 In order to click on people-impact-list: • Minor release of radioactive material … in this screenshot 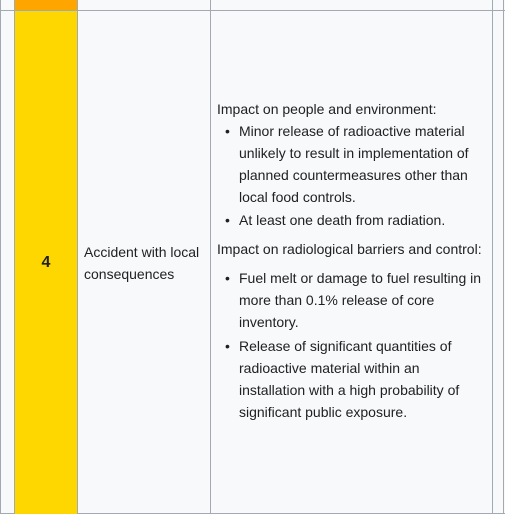, I will do `click(352, 175)`.